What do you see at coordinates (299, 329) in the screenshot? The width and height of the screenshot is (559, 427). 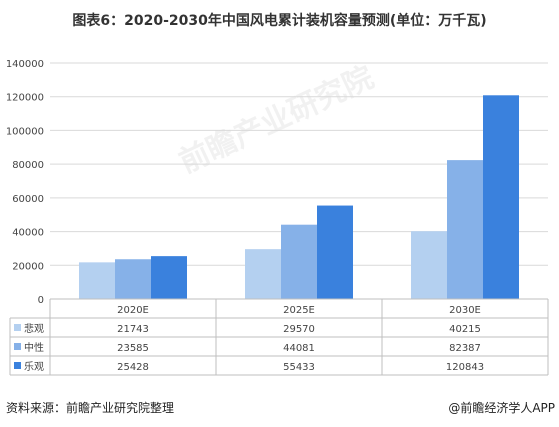 I see `data-value: 29570` at bounding box center [299, 329].